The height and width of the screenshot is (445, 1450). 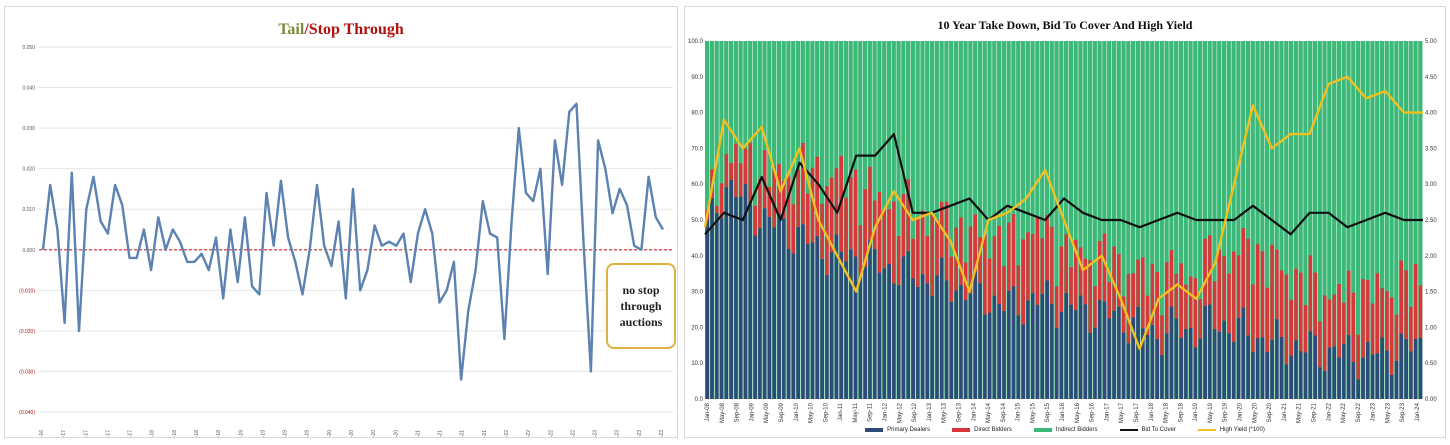 I want to click on right-y-tick-label: 2.50, so click(x=1431, y=221).